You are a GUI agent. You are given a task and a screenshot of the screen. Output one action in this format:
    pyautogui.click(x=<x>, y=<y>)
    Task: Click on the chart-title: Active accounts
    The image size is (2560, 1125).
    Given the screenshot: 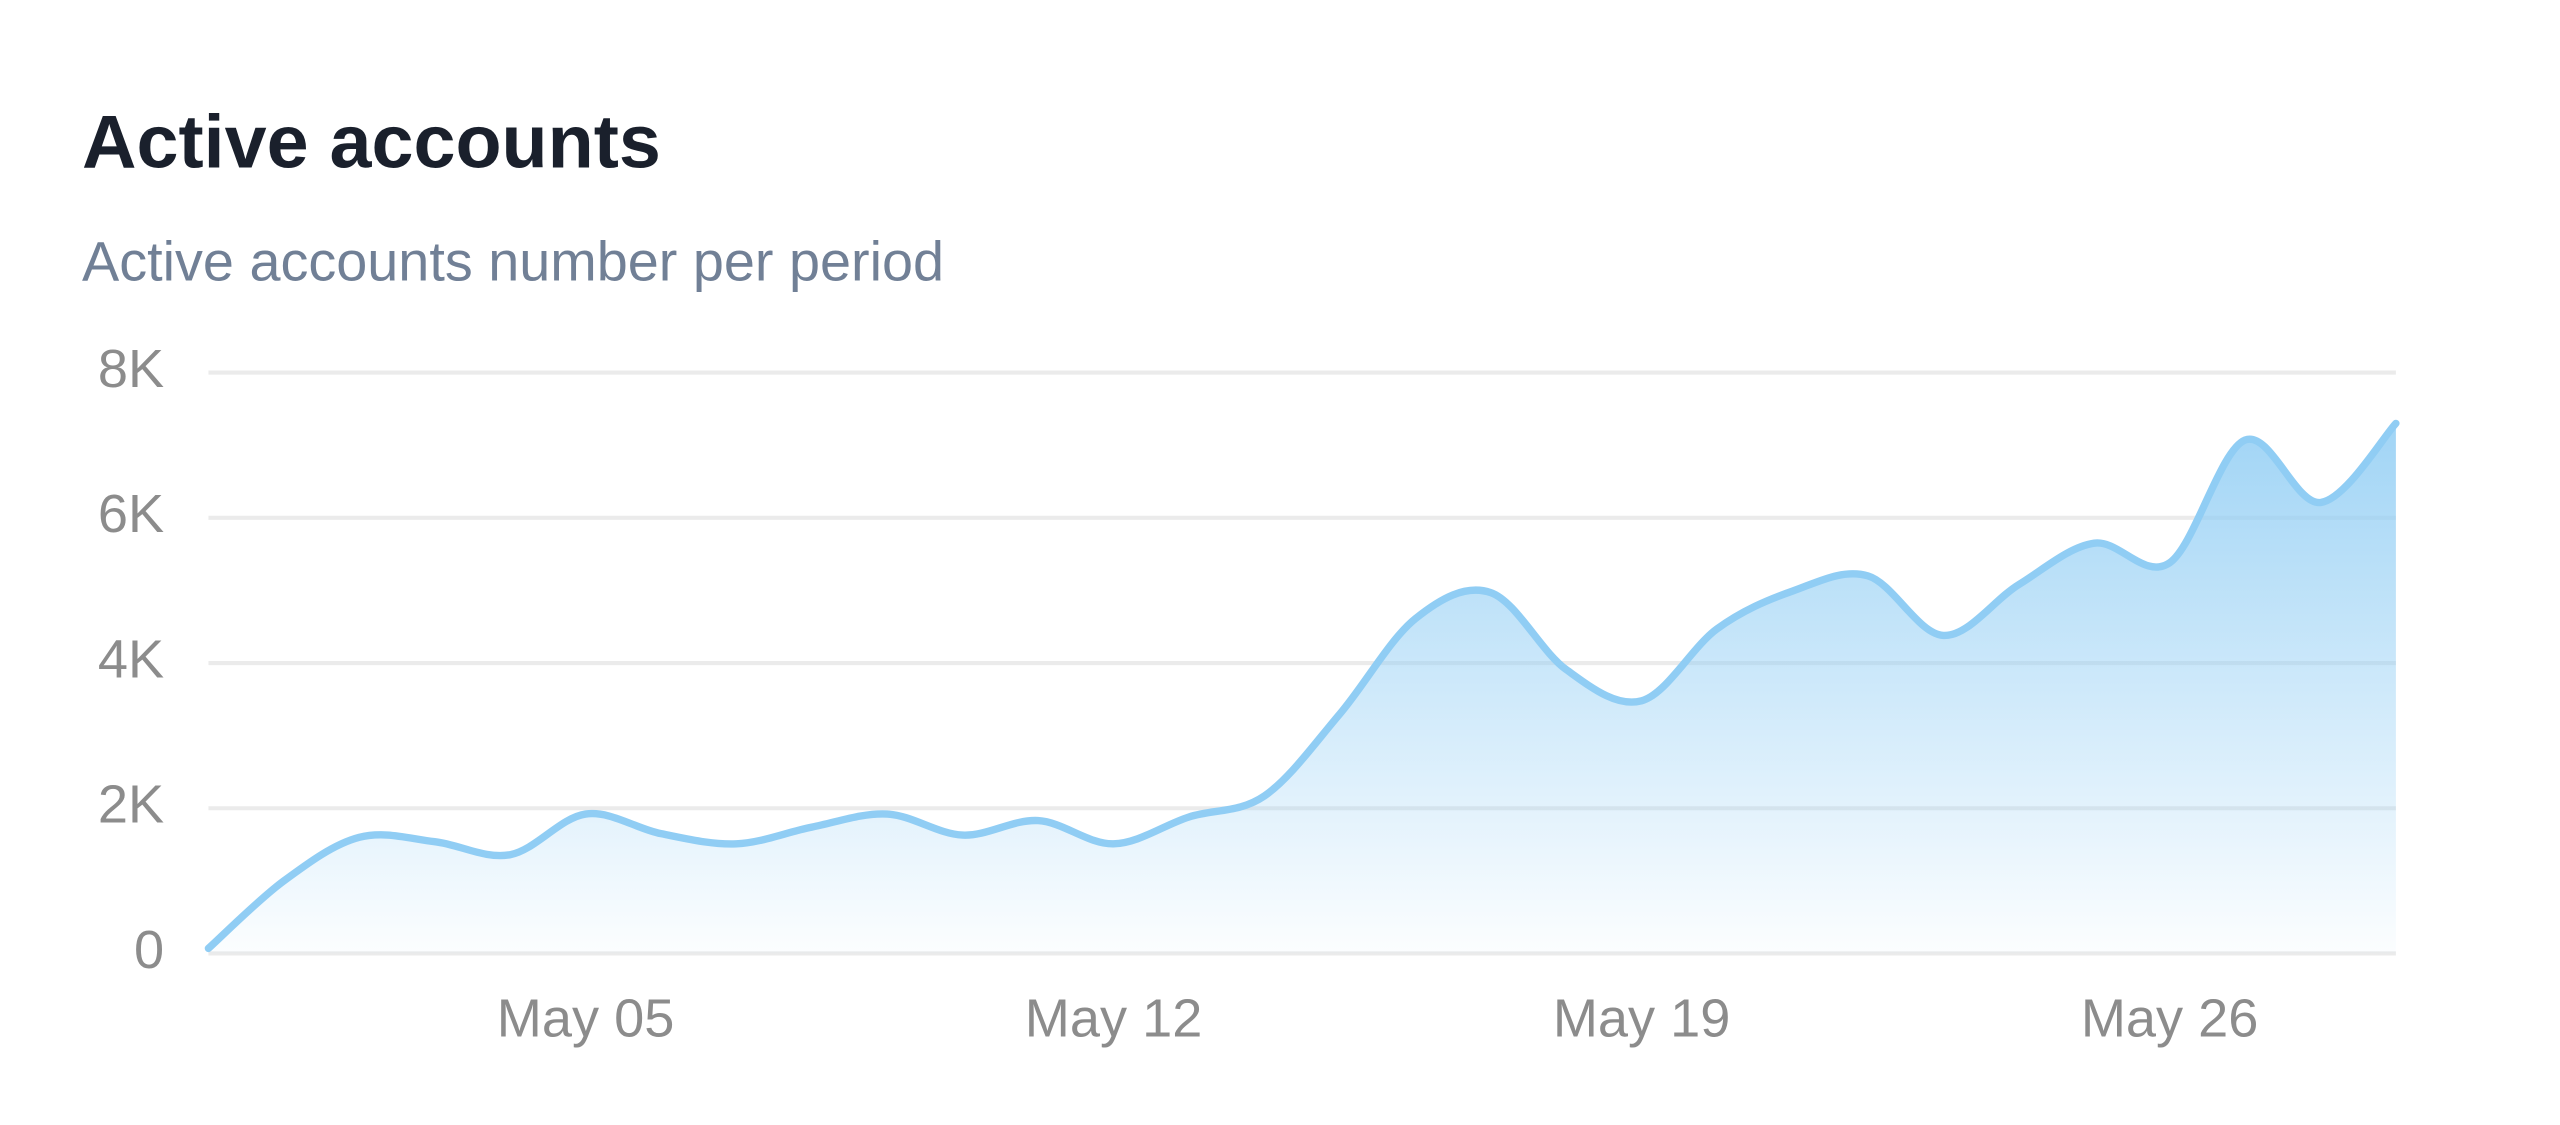 What is the action you would take?
    pyautogui.click(x=371, y=141)
    